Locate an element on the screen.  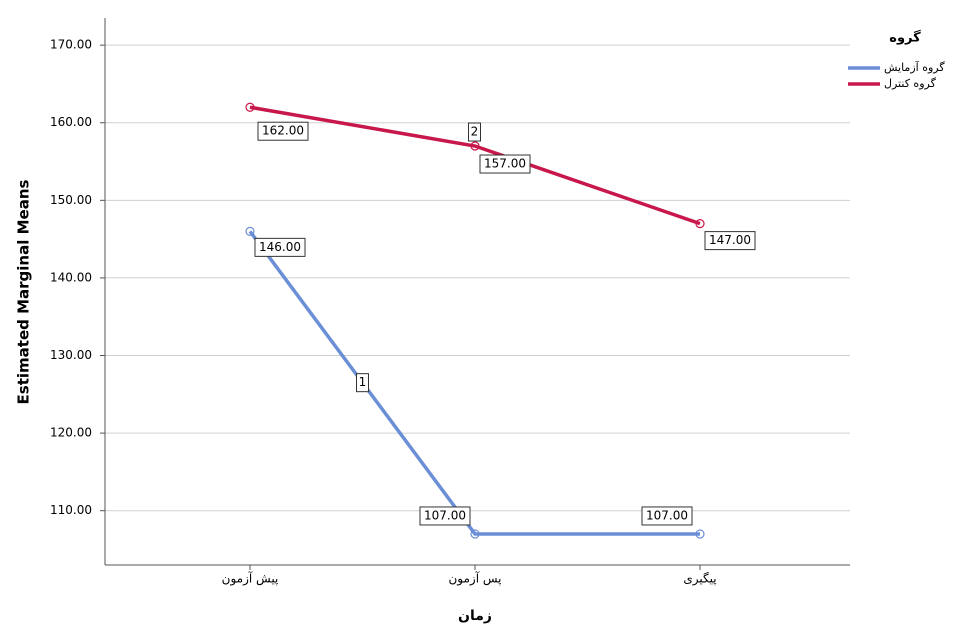
legend-label: گروه کنترل is located at coordinates (910, 83).